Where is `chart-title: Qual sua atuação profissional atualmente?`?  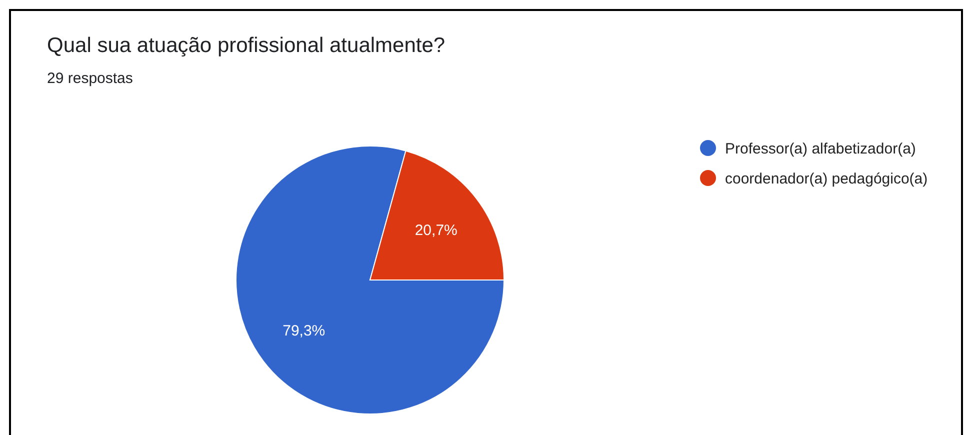 chart-title: Qual sua atuação profissional atualmente? is located at coordinates (246, 45).